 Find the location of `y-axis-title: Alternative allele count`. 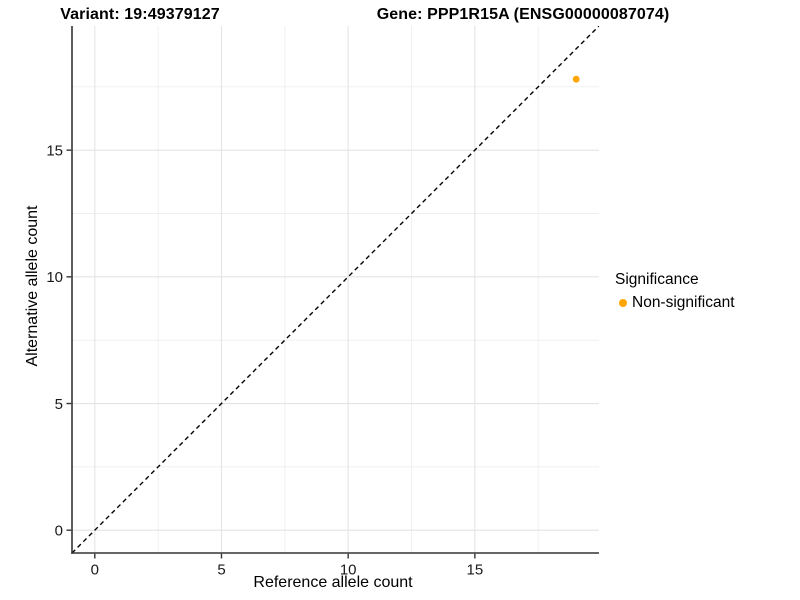

y-axis-title: Alternative allele count is located at coordinates (32, 286).